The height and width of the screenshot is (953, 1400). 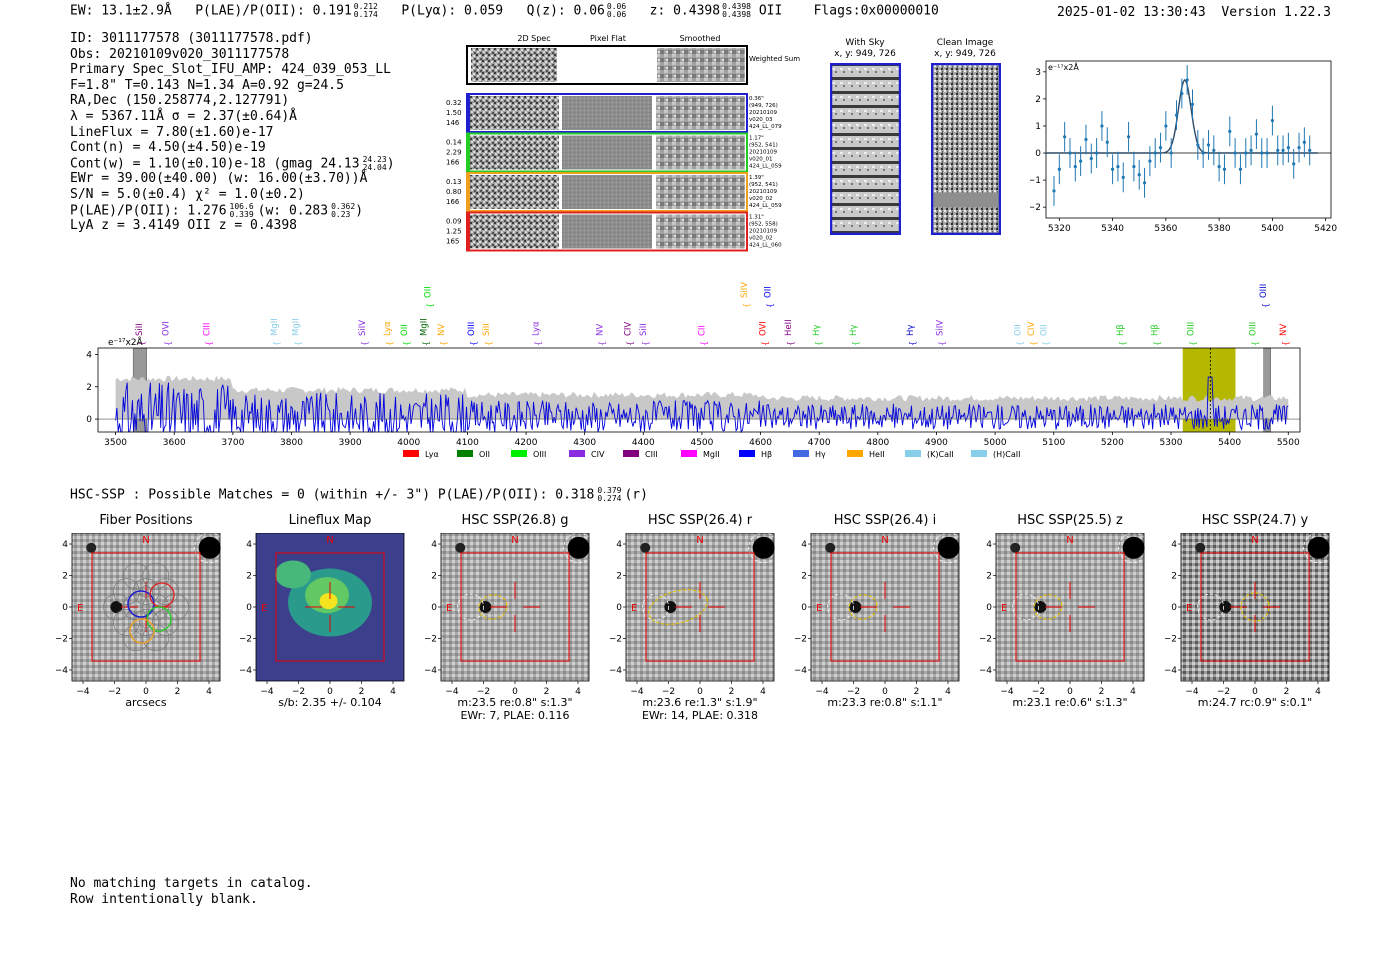 I want to click on spec2d-row-right-value: 0.36", so click(x=756, y=99).